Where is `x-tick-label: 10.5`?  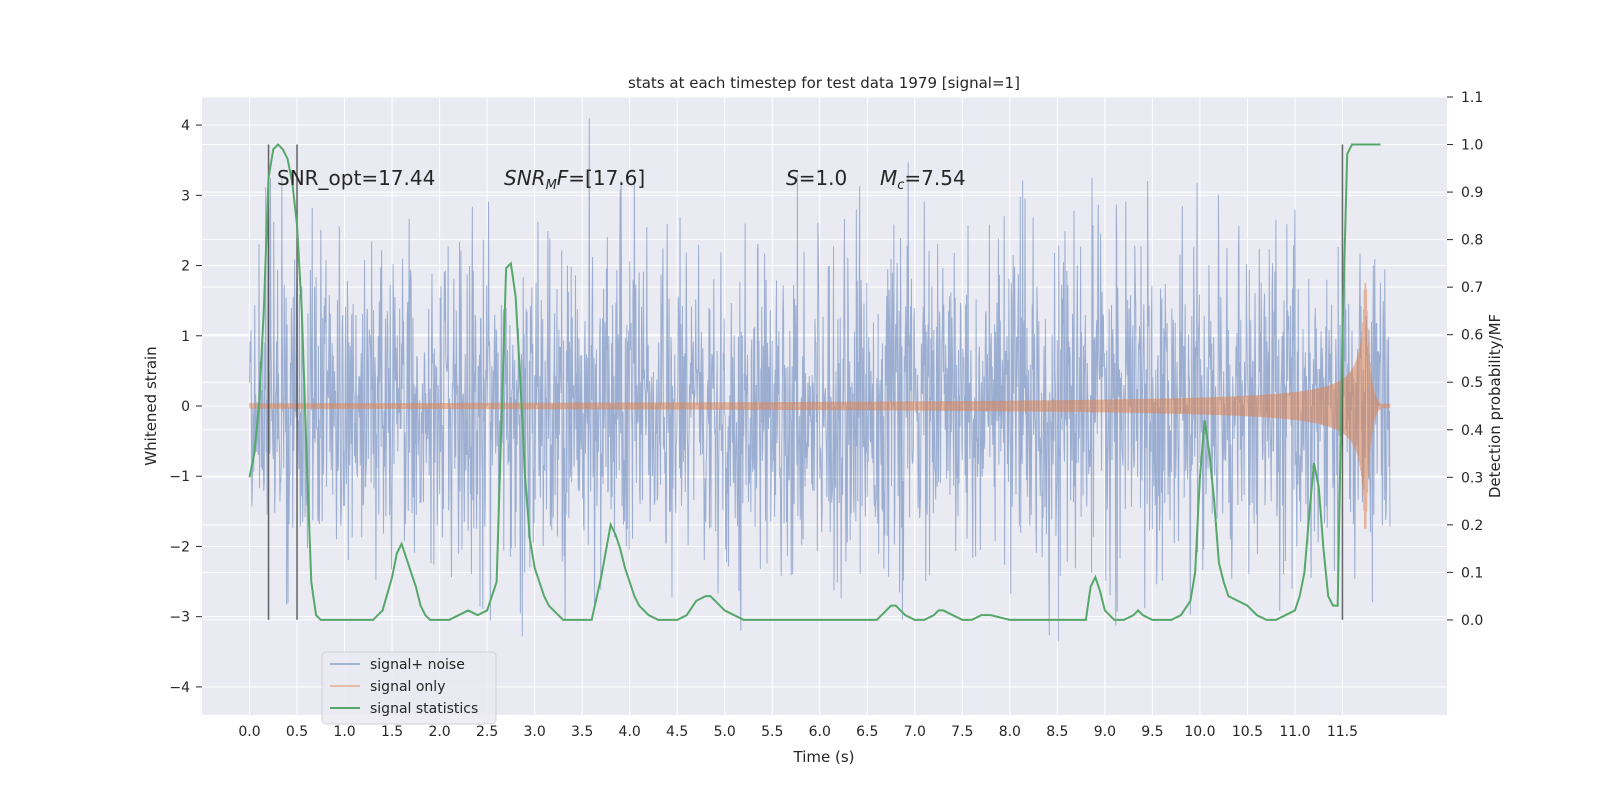 x-tick-label: 10.5 is located at coordinates (1247, 732).